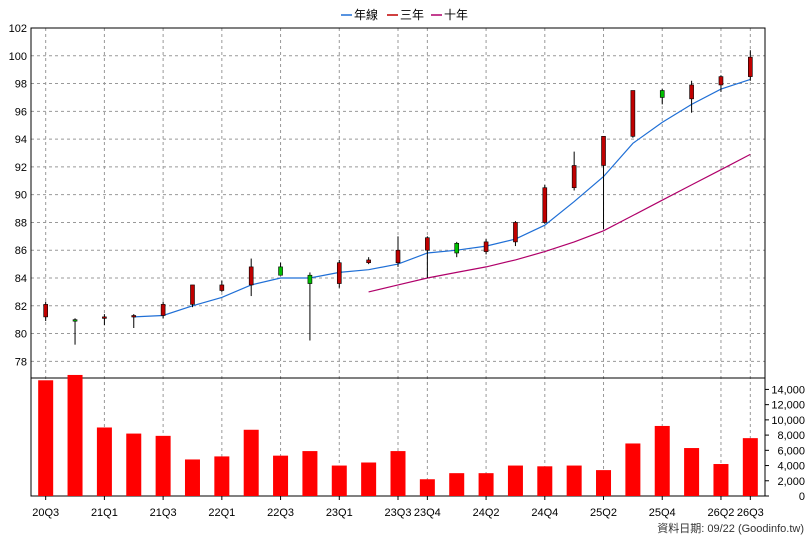  What do you see at coordinates (788, 406) in the screenshot?
I see `volume-tick-label: 12,000` at bounding box center [788, 406].